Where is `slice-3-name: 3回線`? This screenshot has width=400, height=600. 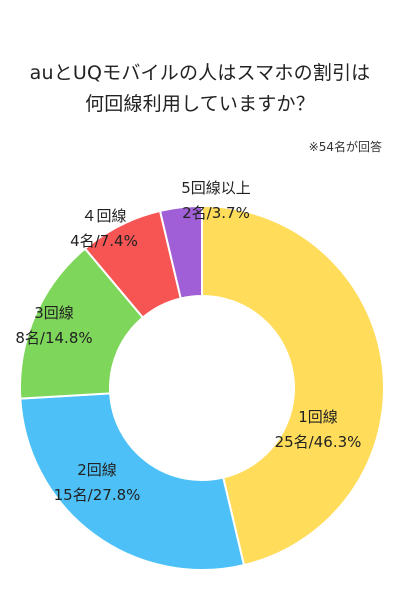
slice-3-name: 3回線 is located at coordinates (54, 313).